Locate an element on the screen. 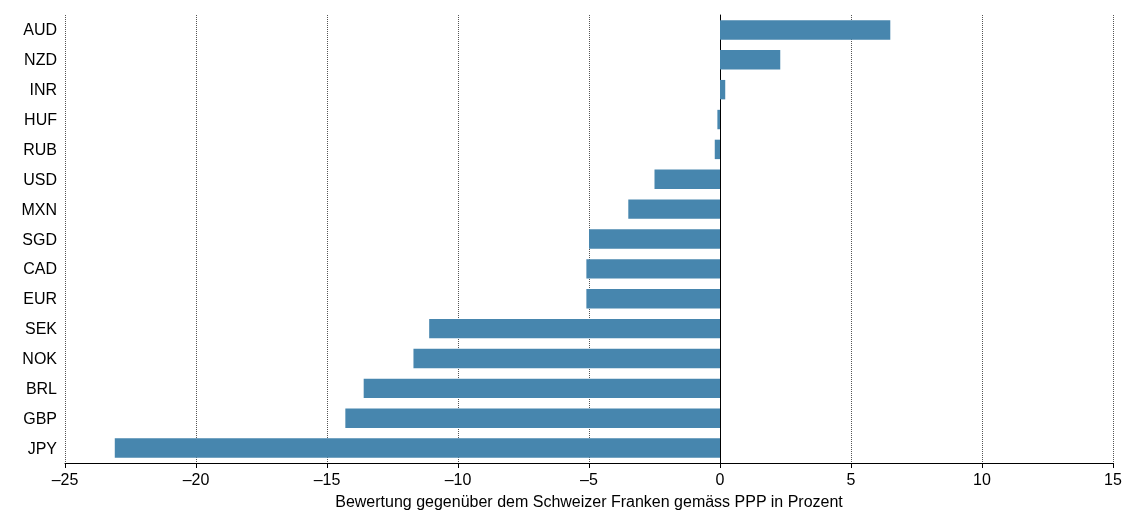 The image size is (1125, 530). y-tick-label: MXN is located at coordinates (39, 209).